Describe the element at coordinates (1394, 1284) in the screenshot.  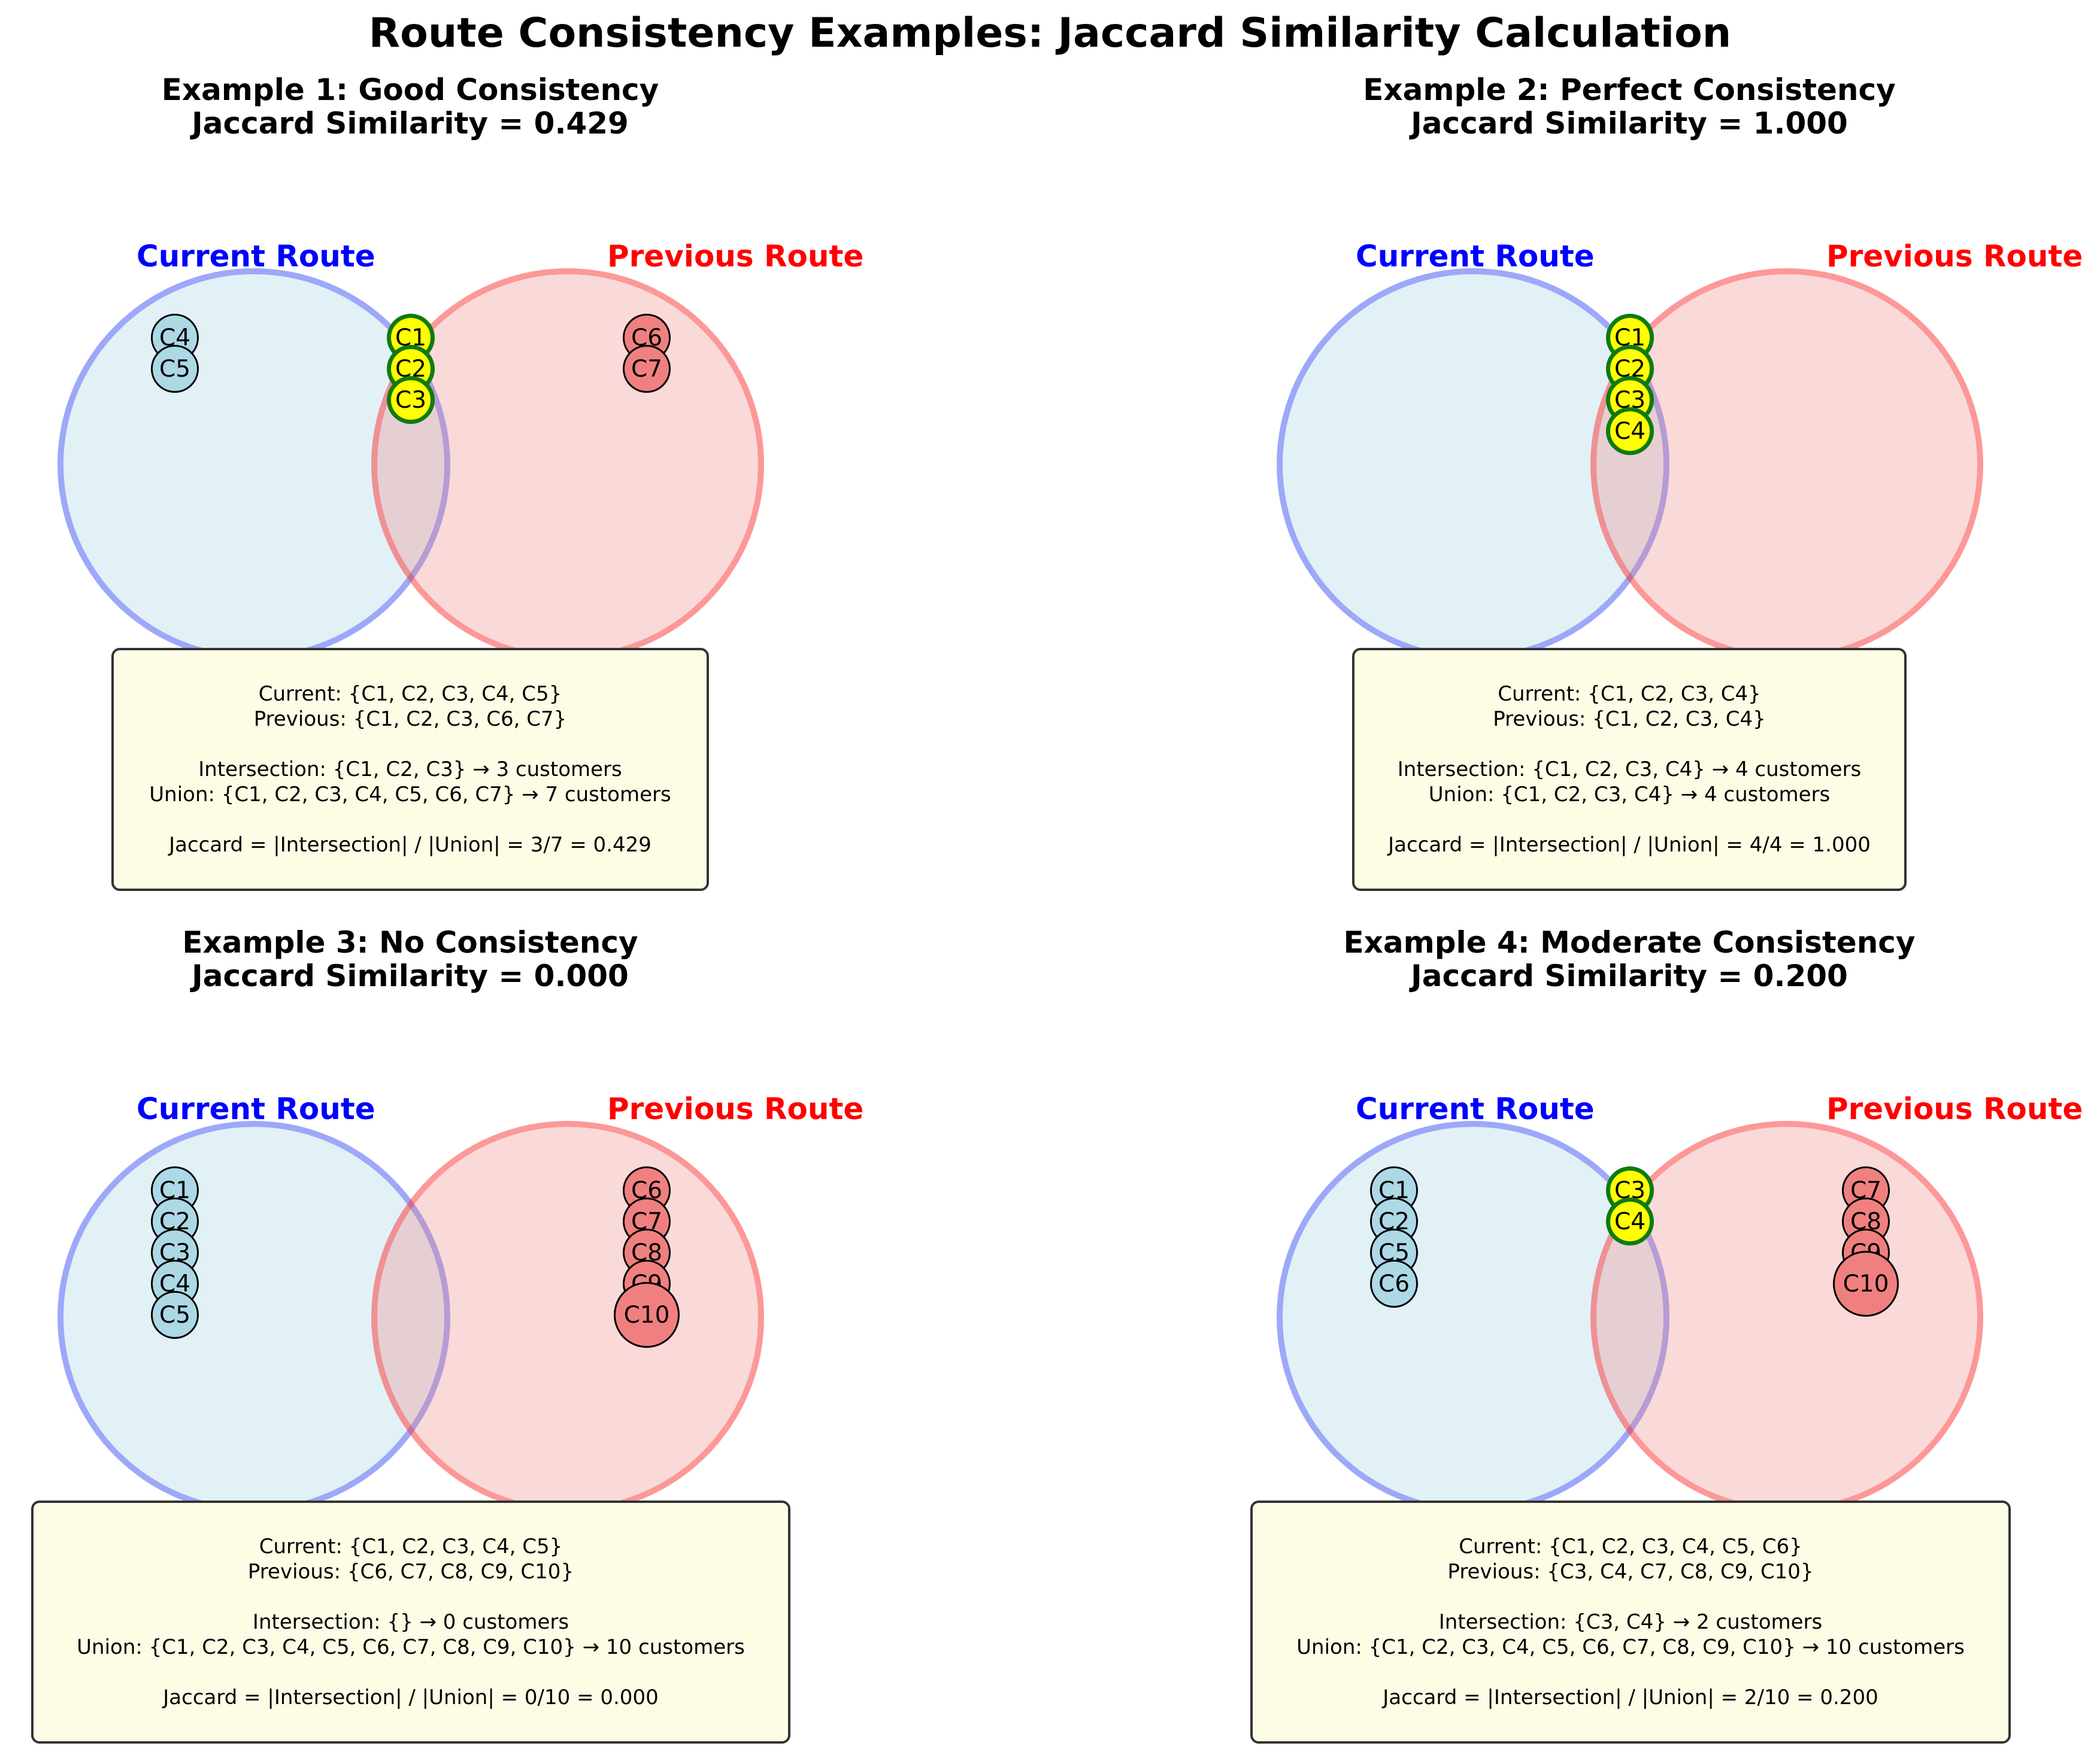
I see `customer-node-current: C6` at that location.